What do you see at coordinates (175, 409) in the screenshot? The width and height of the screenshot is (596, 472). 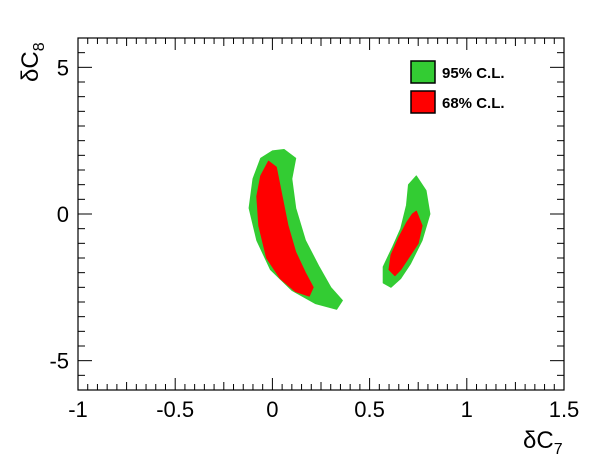 I see `x-tick-label: -0.5` at bounding box center [175, 409].